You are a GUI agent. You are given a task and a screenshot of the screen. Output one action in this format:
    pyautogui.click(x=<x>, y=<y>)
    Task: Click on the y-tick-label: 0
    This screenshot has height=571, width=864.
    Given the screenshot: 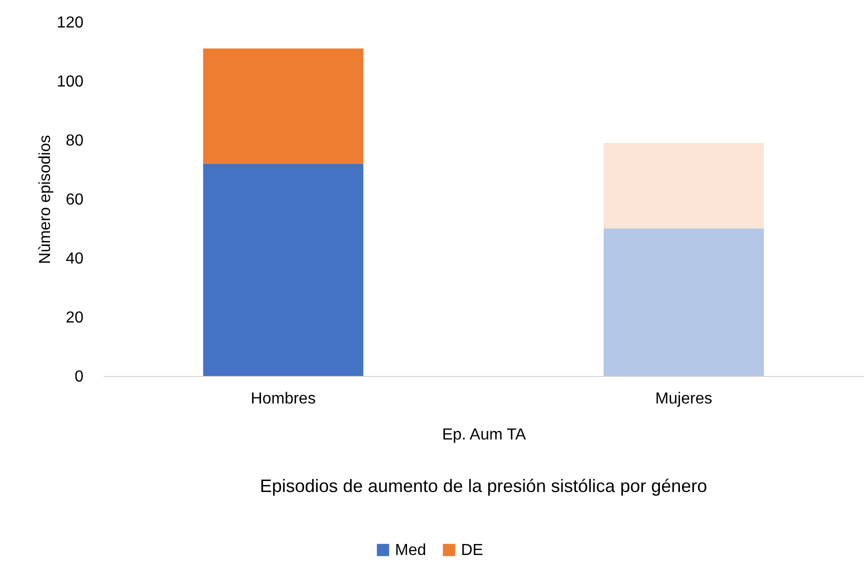 What is the action you would take?
    pyautogui.click(x=79, y=377)
    